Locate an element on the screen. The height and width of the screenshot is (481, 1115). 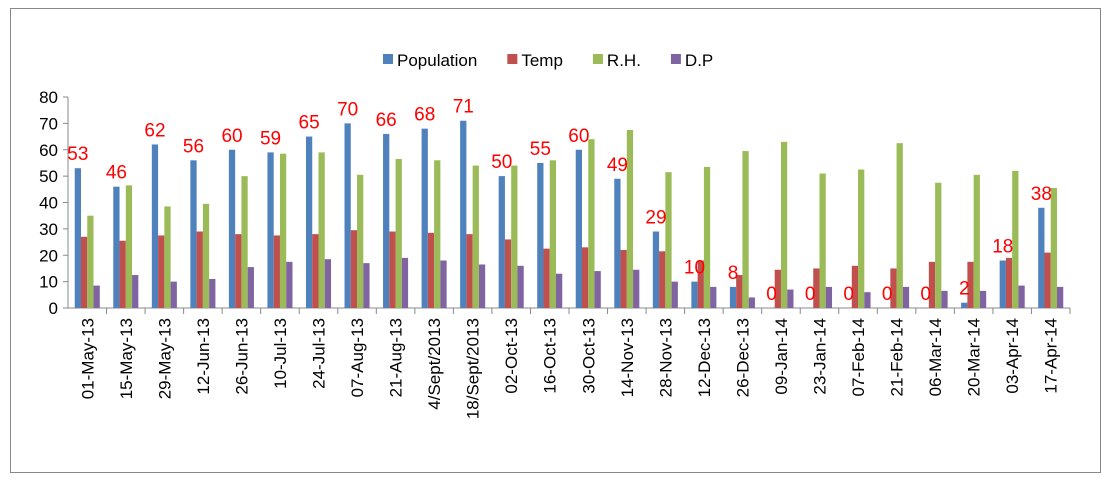
x-tick-label: 23-Jan-14 is located at coordinates (820, 356).